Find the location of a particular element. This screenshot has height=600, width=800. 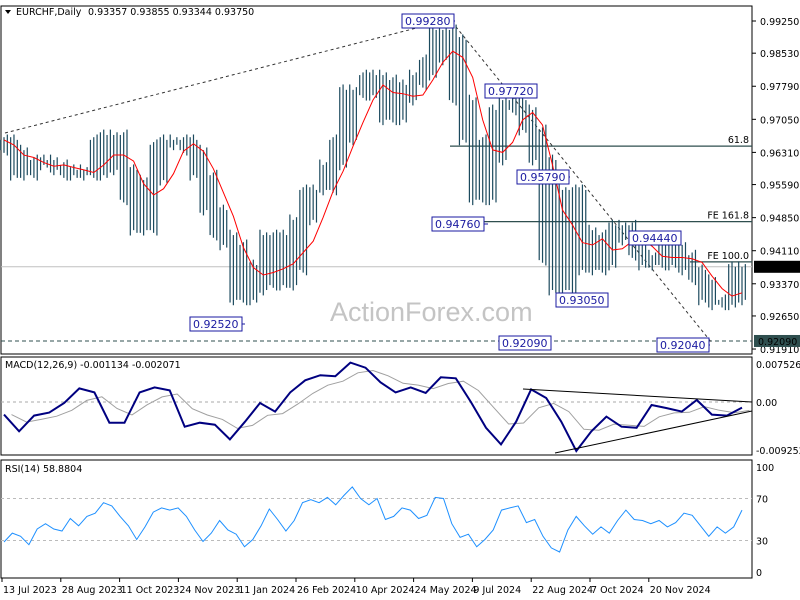

x-tick-label: 22 Aug 2024 is located at coordinates (562, 590).